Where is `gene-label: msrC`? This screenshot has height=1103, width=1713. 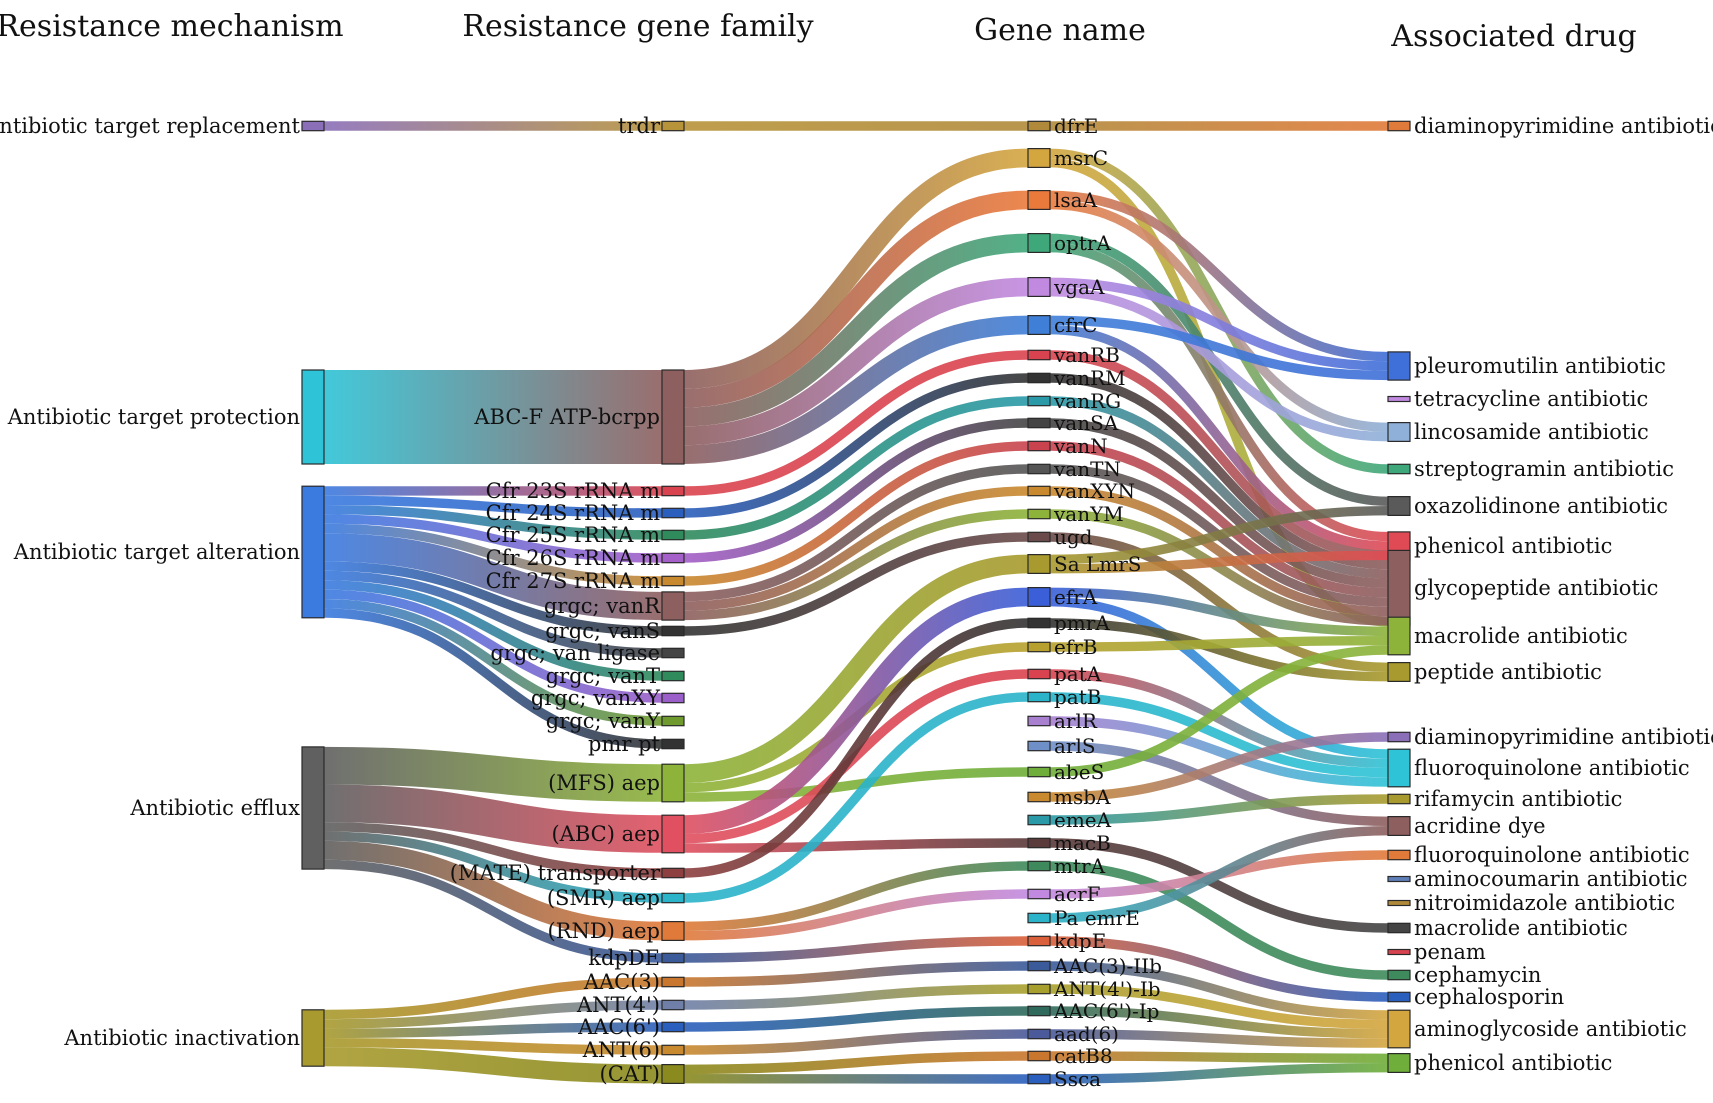
gene-label: msrC is located at coordinates (1081, 158).